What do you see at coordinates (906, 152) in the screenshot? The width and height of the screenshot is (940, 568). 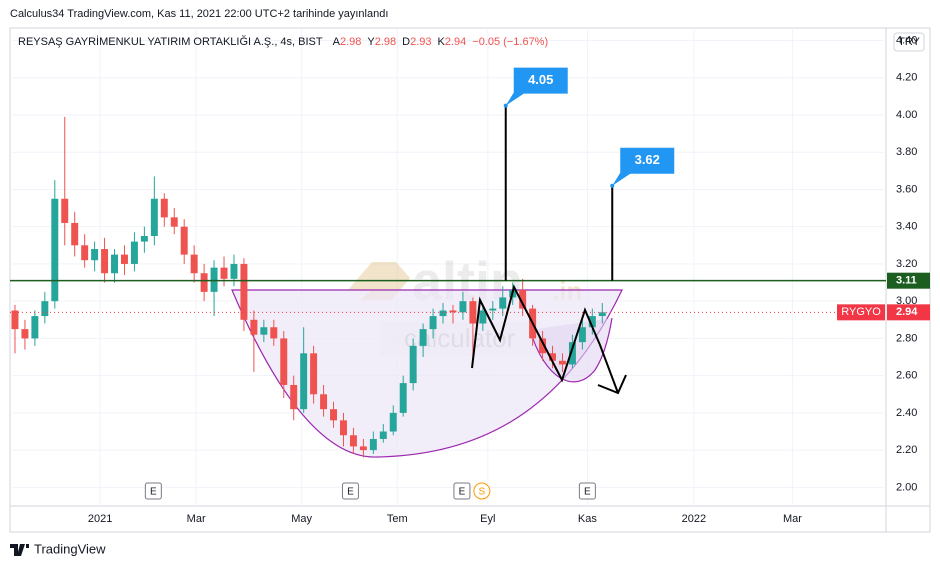 I see `y-tick-label: 3.80` at bounding box center [906, 152].